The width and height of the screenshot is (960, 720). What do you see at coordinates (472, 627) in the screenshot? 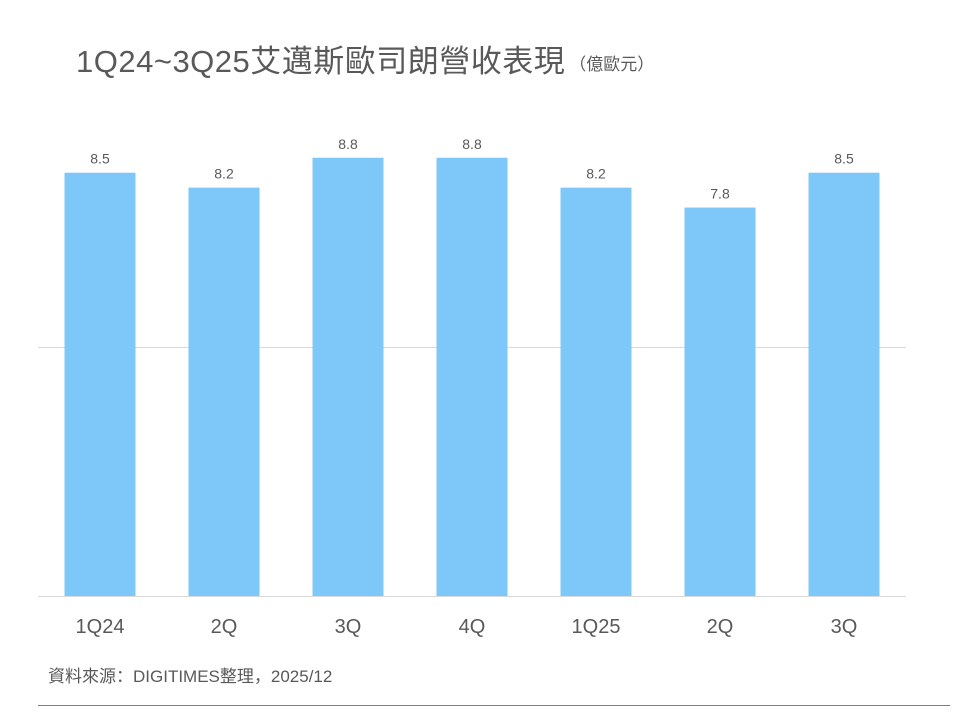
I see `x-tick-label-3: 4Q` at bounding box center [472, 627].